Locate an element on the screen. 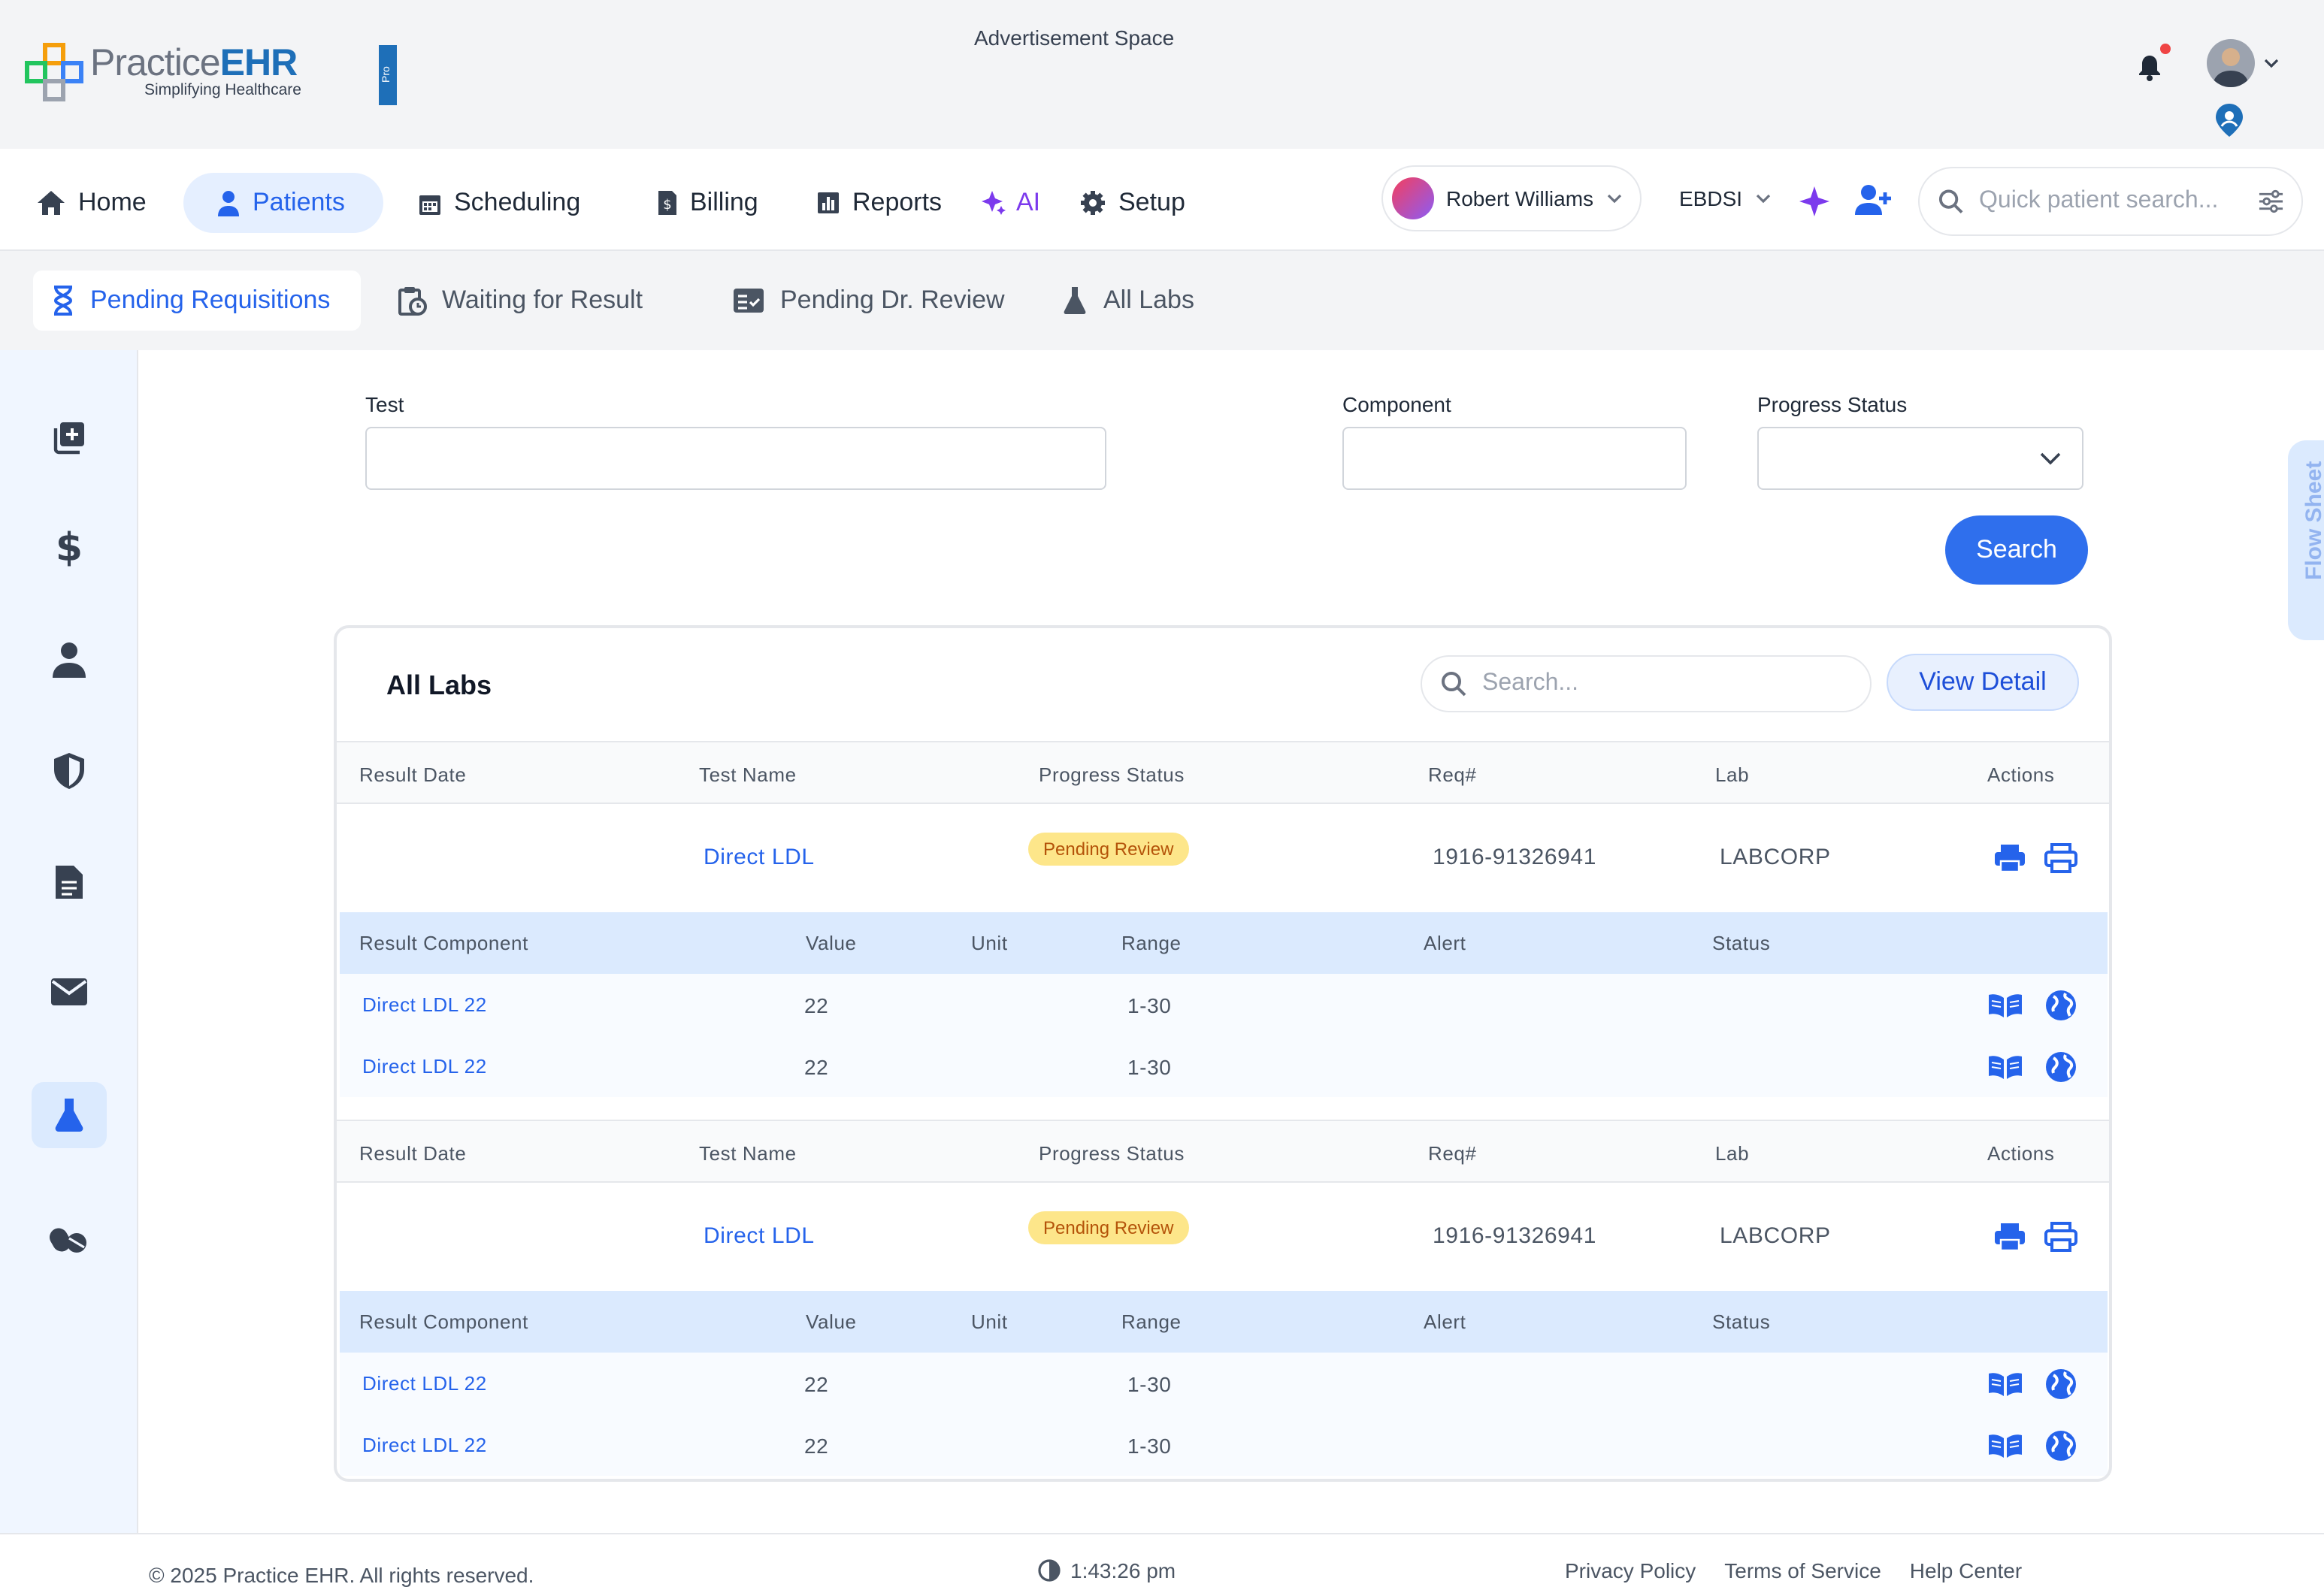 The width and height of the screenshot is (2324, 1590). sidebar-medications is located at coordinates (70, 1238).